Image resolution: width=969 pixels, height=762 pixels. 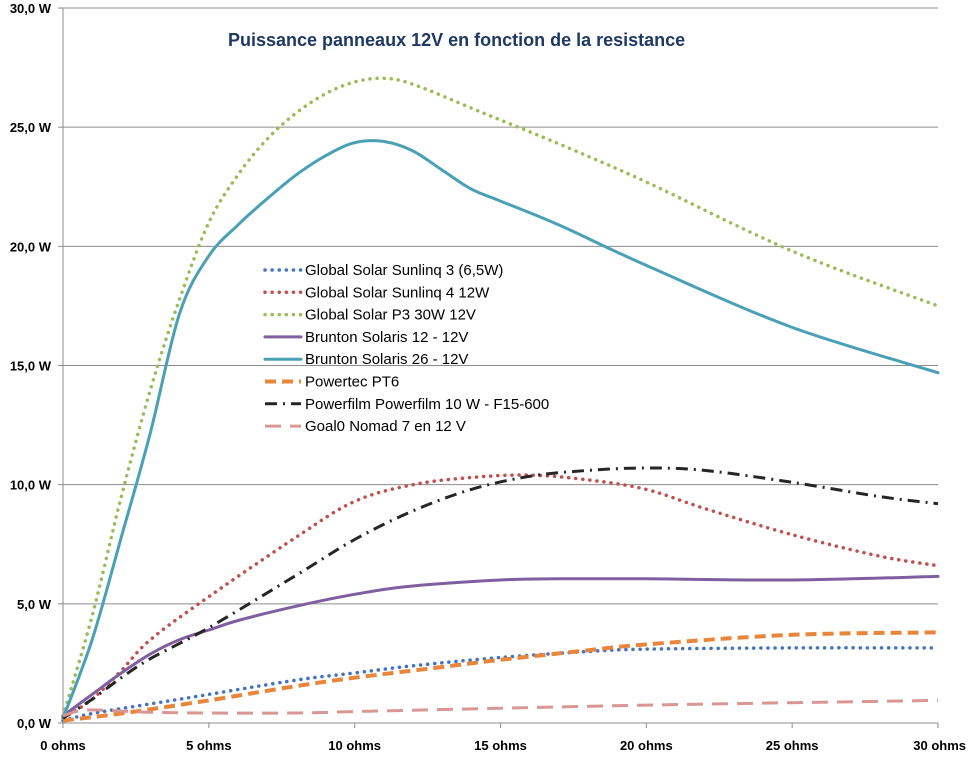 What do you see at coordinates (385, 426) in the screenshot?
I see `legend-label-7: Goal0 Nomad 7 en 12 V` at bounding box center [385, 426].